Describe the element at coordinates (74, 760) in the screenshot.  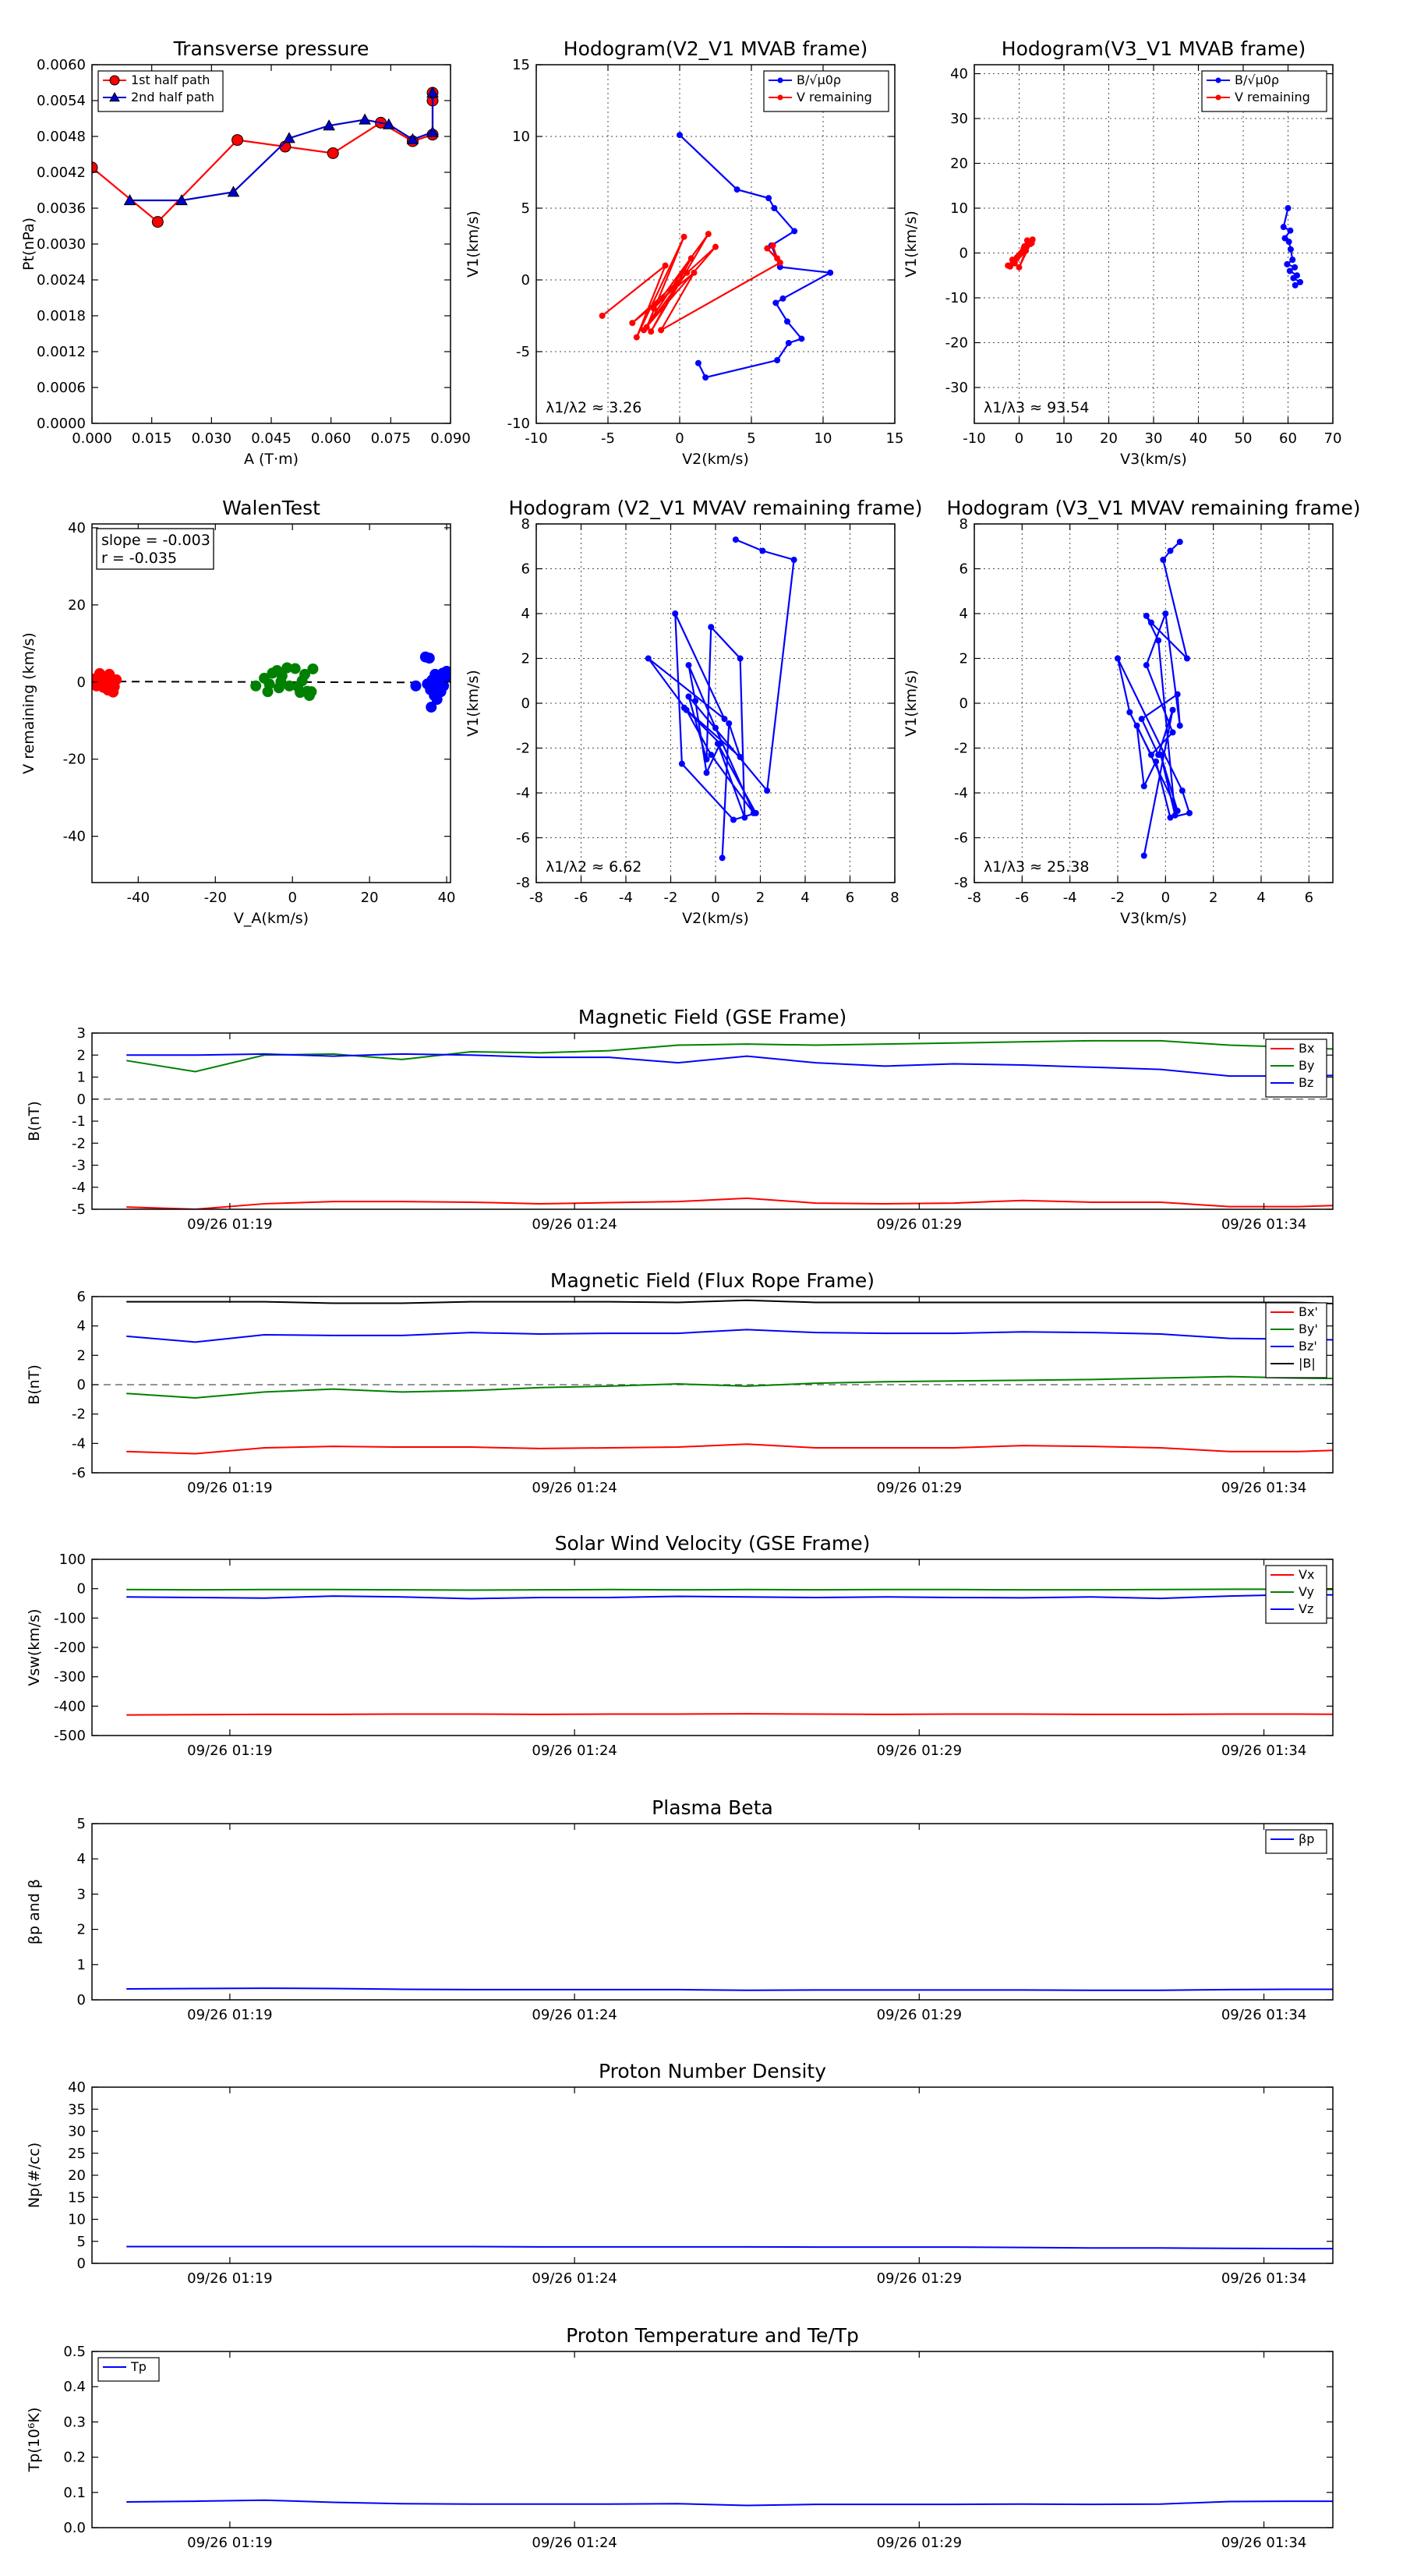
I see `y-tick-label: -20` at that location.